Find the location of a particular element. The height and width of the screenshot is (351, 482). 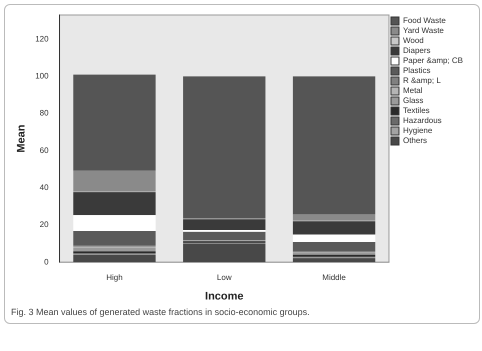

x-axis-title: Income is located at coordinates (224, 296).